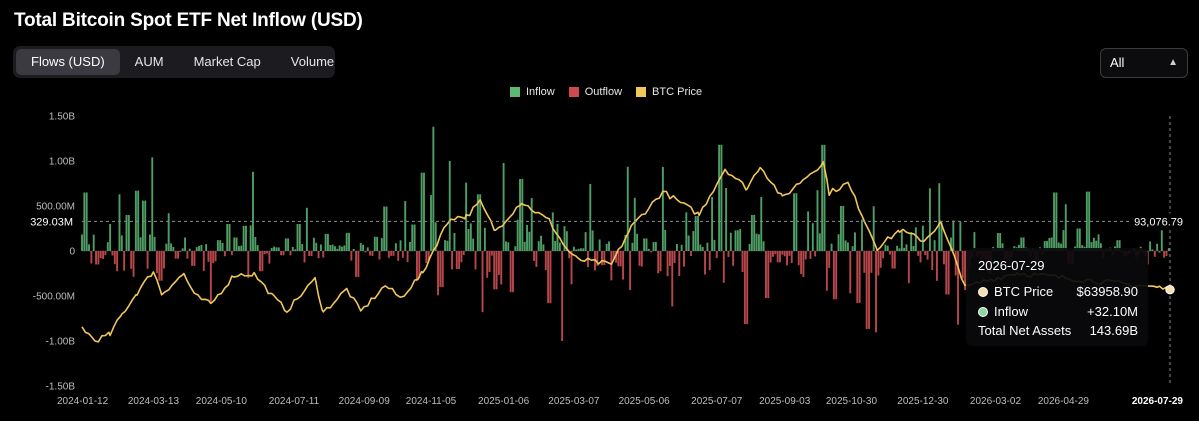  What do you see at coordinates (1117, 62) in the screenshot?
I see `range-select-value: All` at bounding box center [1117, 62].